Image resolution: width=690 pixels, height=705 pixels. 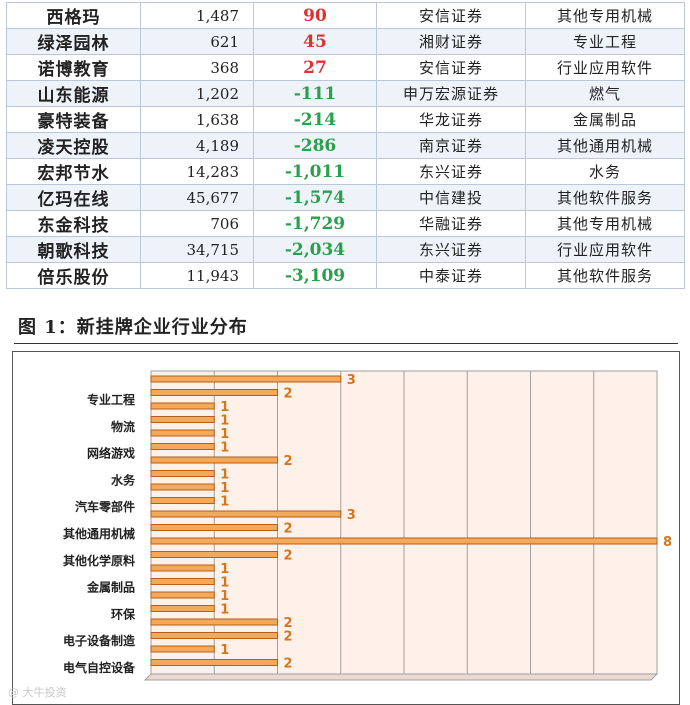 I want to click on value-cell: 45,677, so click(x=197, y=197).